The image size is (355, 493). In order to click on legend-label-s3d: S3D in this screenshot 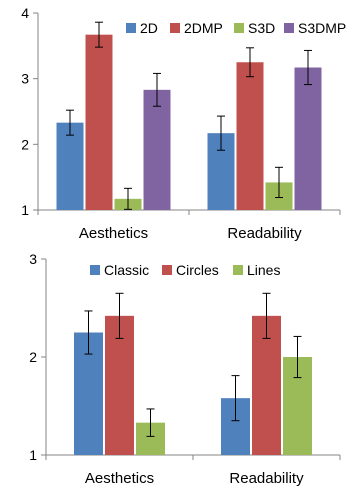, I will do `click(261, 28)`.